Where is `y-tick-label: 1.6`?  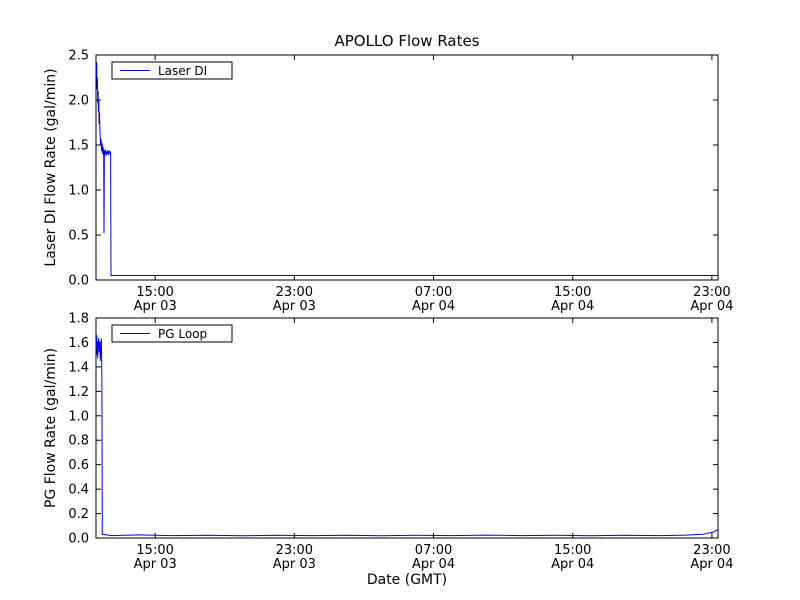 y-tick-label: 1.6 is located at coordinates (78, 343).